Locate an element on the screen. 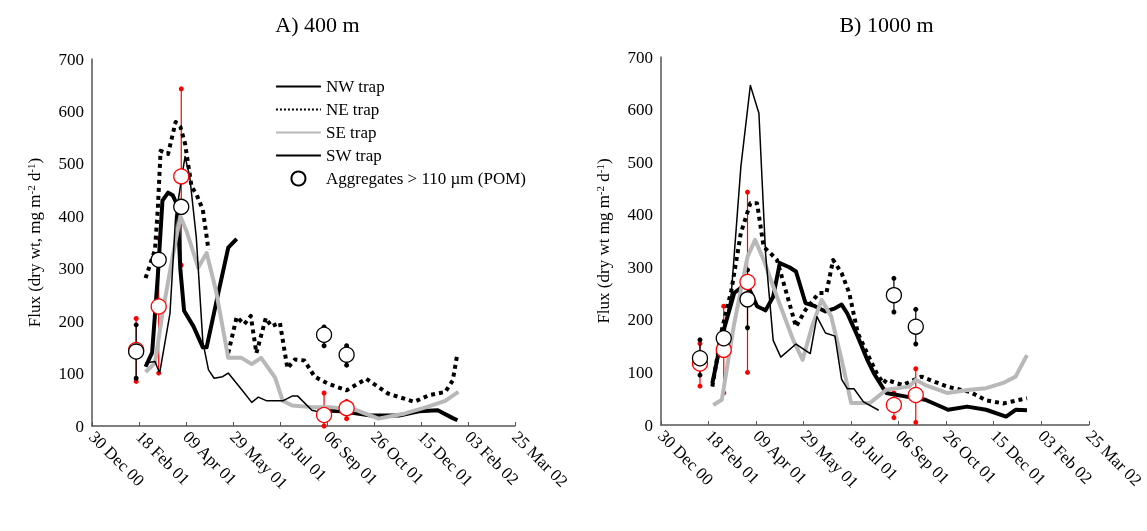  legend-label: NE trap is located at coordinates (352, 109).